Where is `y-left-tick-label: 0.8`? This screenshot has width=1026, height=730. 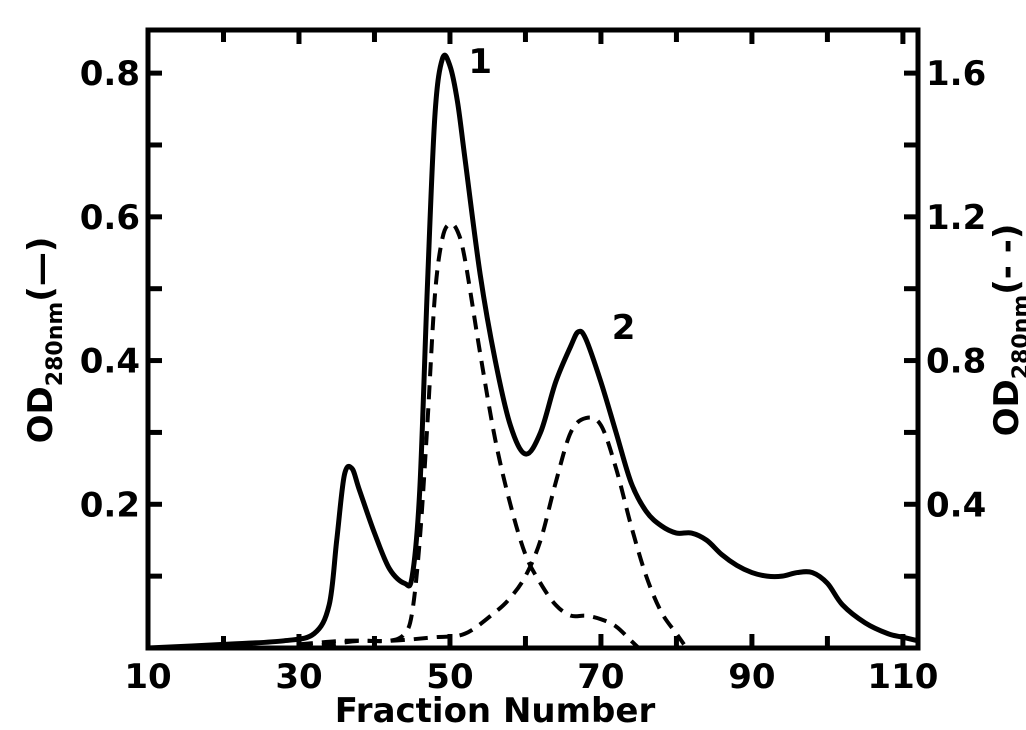 y-left-tick-label: 0.8 is located at coordinates (110, 74).